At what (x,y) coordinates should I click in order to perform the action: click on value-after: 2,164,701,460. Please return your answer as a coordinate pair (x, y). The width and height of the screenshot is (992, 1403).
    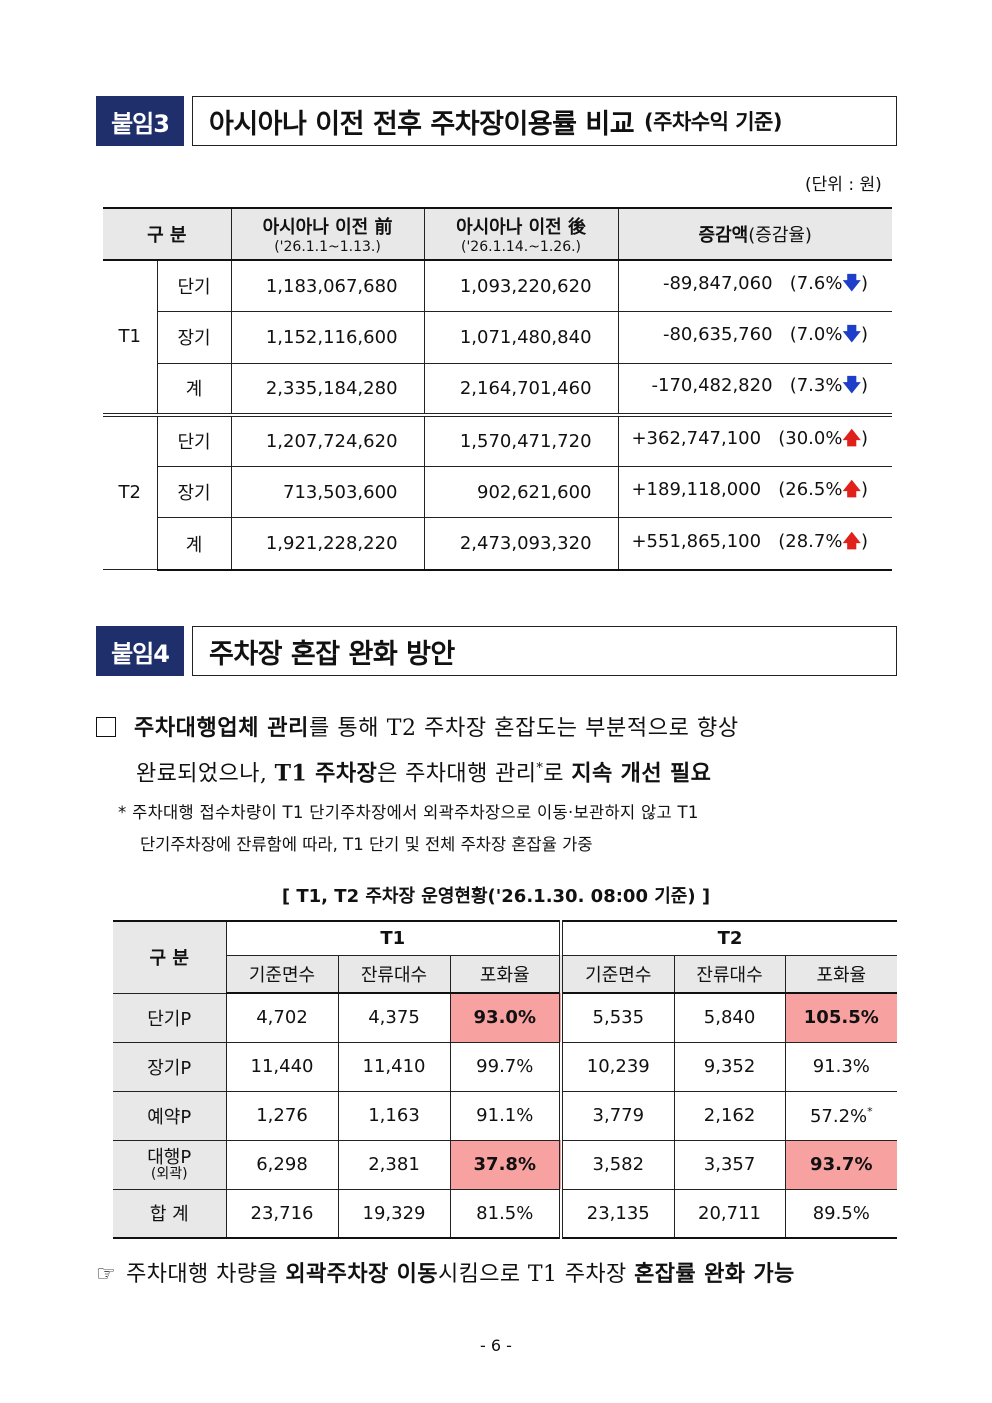
    Looking at the image, I should click on (521, 389).